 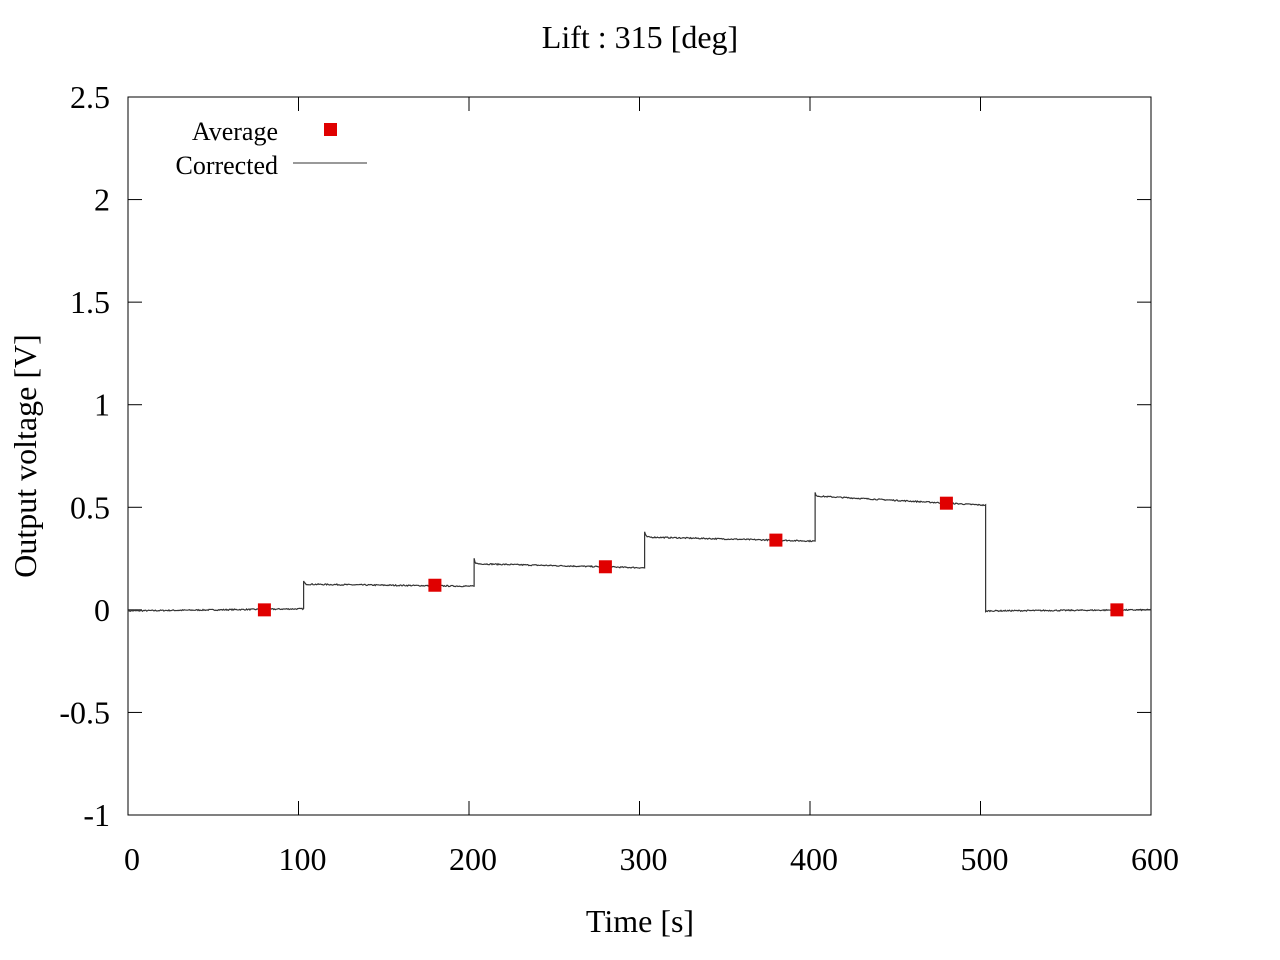 What do you see at coordinates (90, 507) in the screenshot?
I see `y-tick-label: 0.5` at bounding box center [90, 507].